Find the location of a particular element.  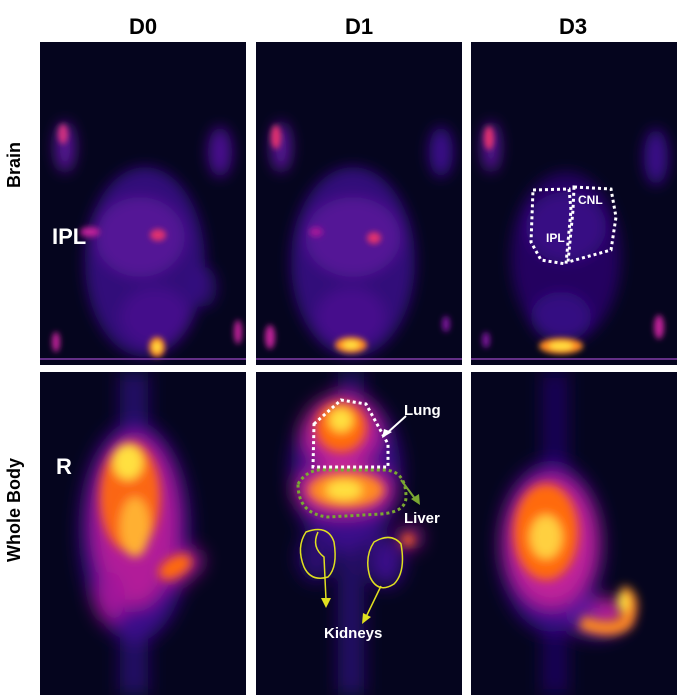

cnl-label: CNL is located at coordinates (590, 200).